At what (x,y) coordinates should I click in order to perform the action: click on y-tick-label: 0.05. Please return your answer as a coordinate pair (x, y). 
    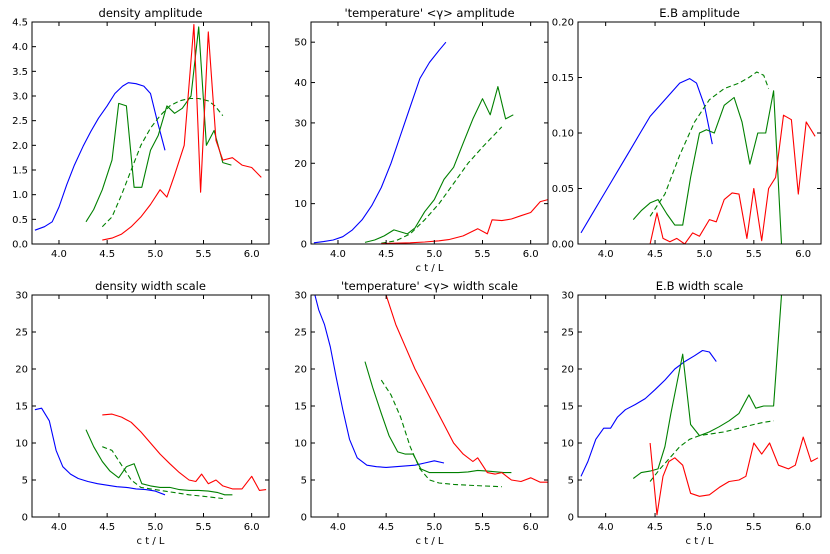
    Looking at the image, I should click on (563, 189).